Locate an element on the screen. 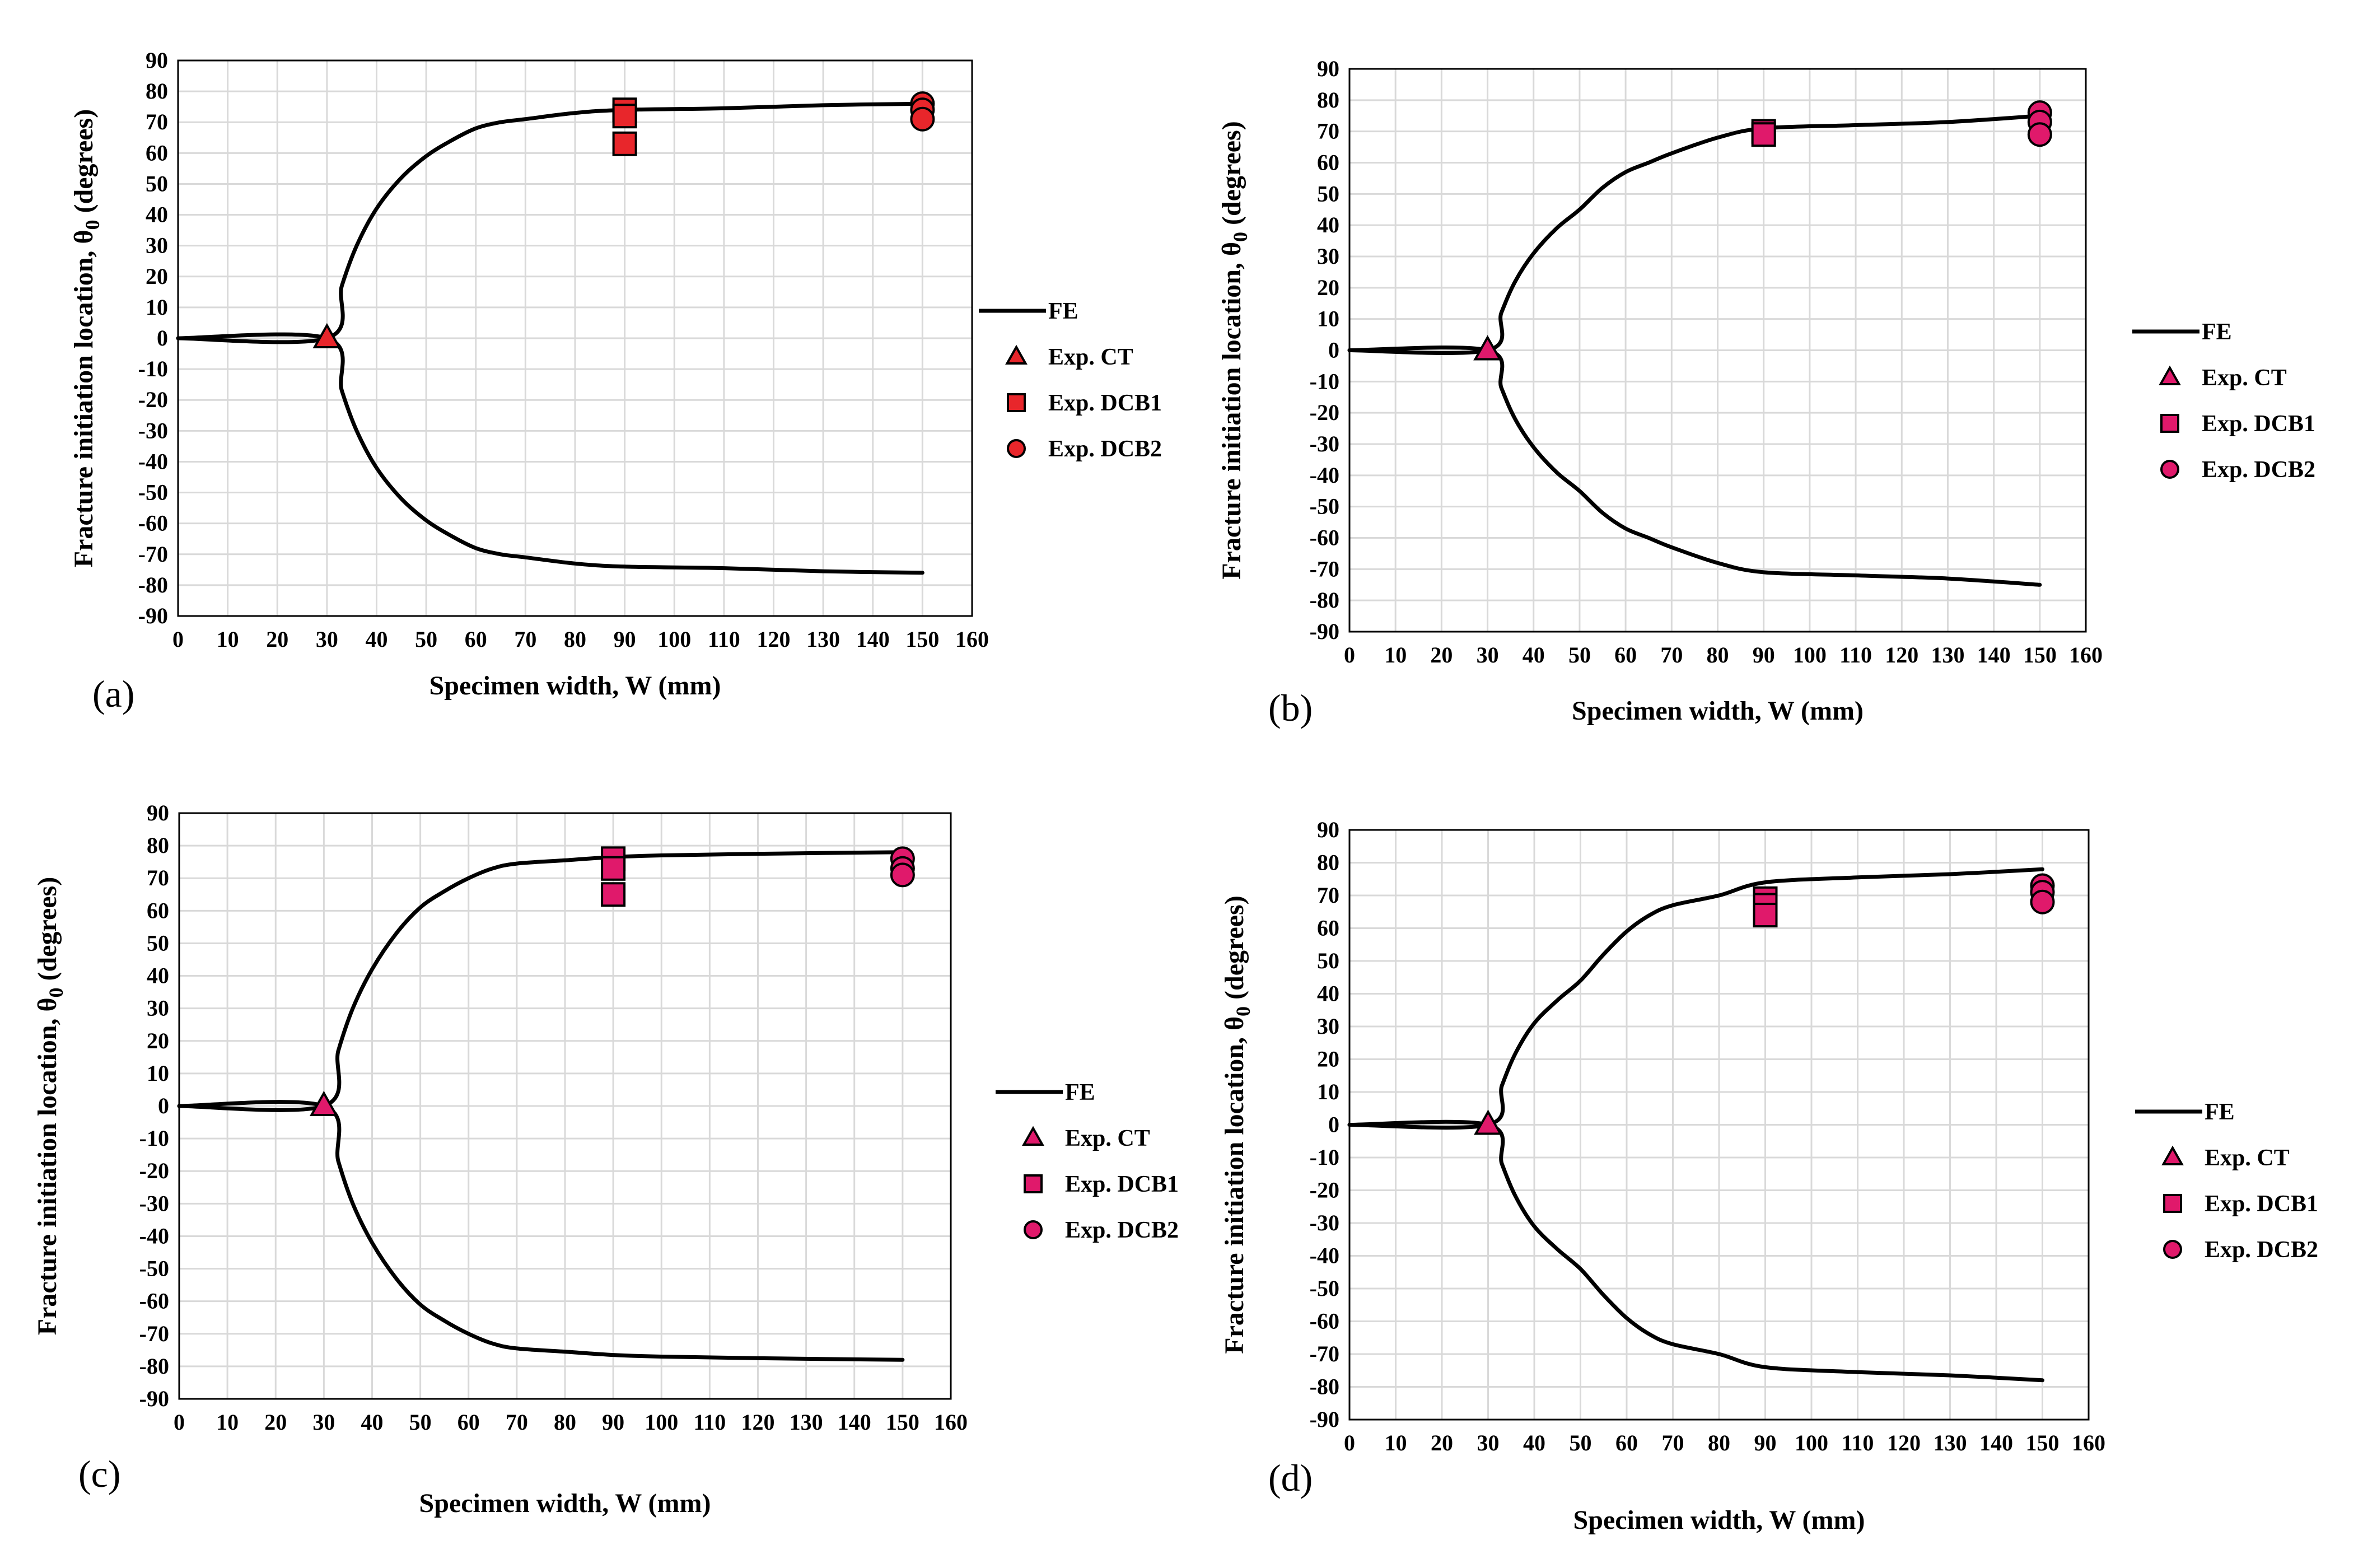 The image size is (2363, 1568). y-axis-title-unit: (degrees) is located at coordinates (84, 165).